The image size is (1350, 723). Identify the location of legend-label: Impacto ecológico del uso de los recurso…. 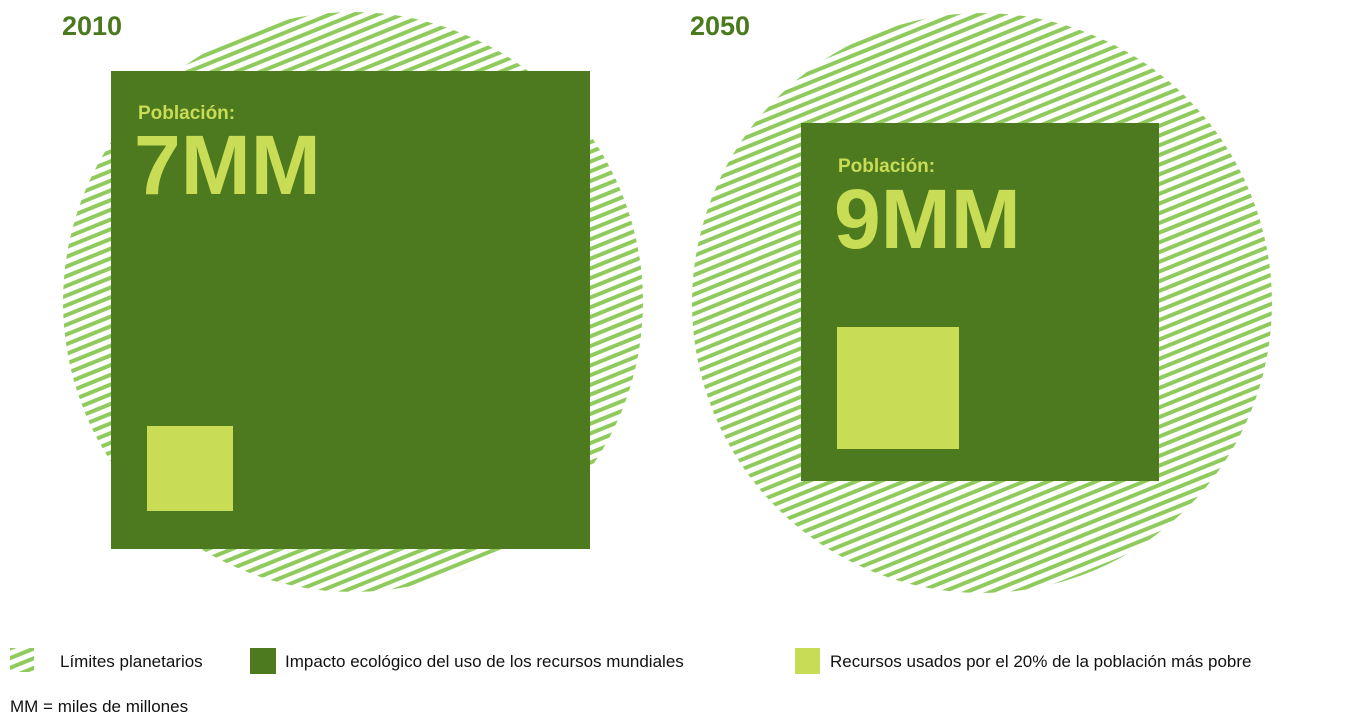
(484, 661).